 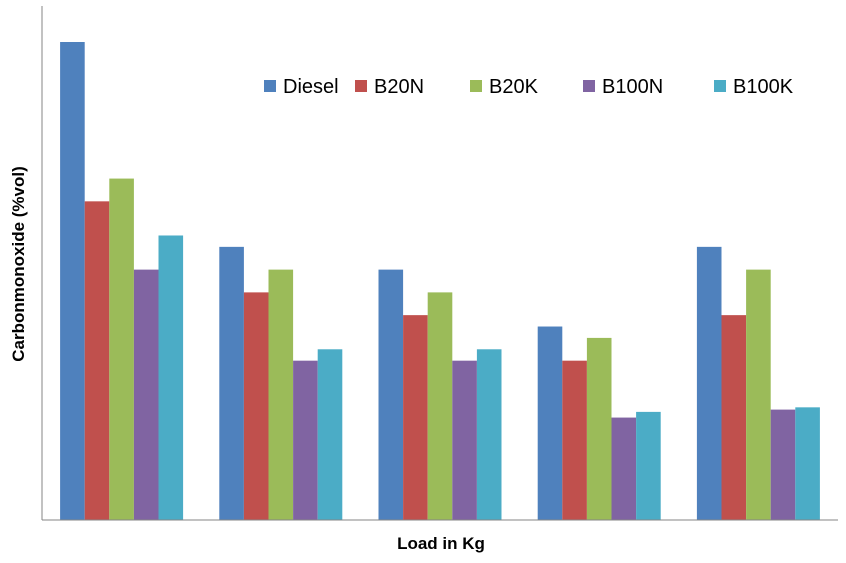 What do you see at coordinates (720, 86) in the screenshot?
I see `legend-swatch-b100k` at bounding box center [720, 86].